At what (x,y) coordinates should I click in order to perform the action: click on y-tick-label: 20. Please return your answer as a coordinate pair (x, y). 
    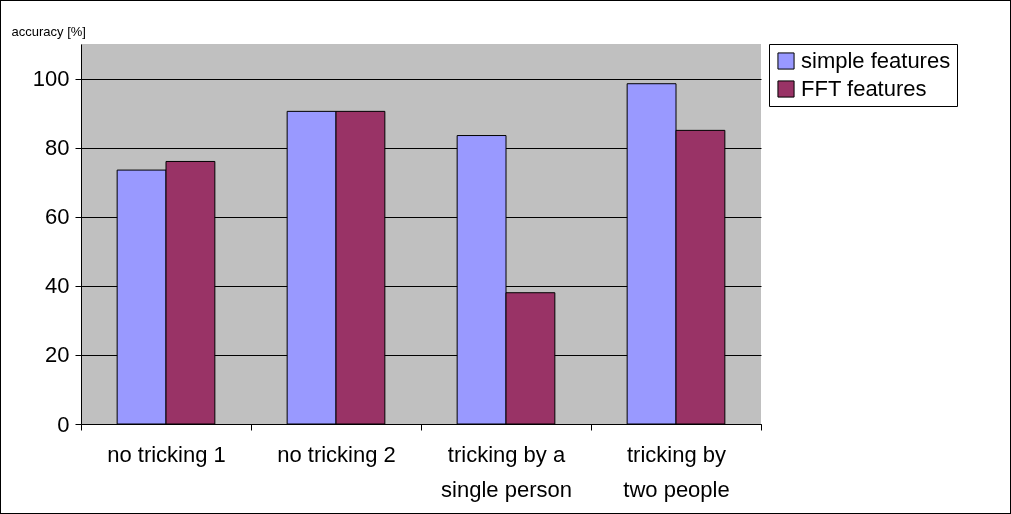
    Looking at the image, I should click on (57, 355).